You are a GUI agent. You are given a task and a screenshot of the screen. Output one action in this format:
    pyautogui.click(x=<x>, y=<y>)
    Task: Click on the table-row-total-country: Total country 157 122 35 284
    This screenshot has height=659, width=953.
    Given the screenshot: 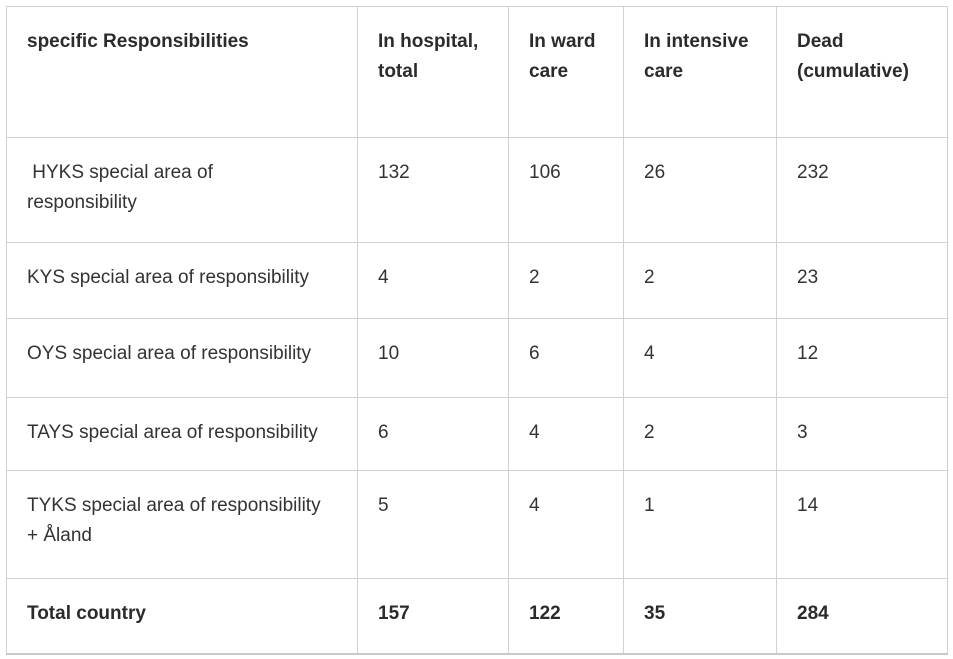 What is the action you would take?
    pyautogui.click(x=477, y=616)
    